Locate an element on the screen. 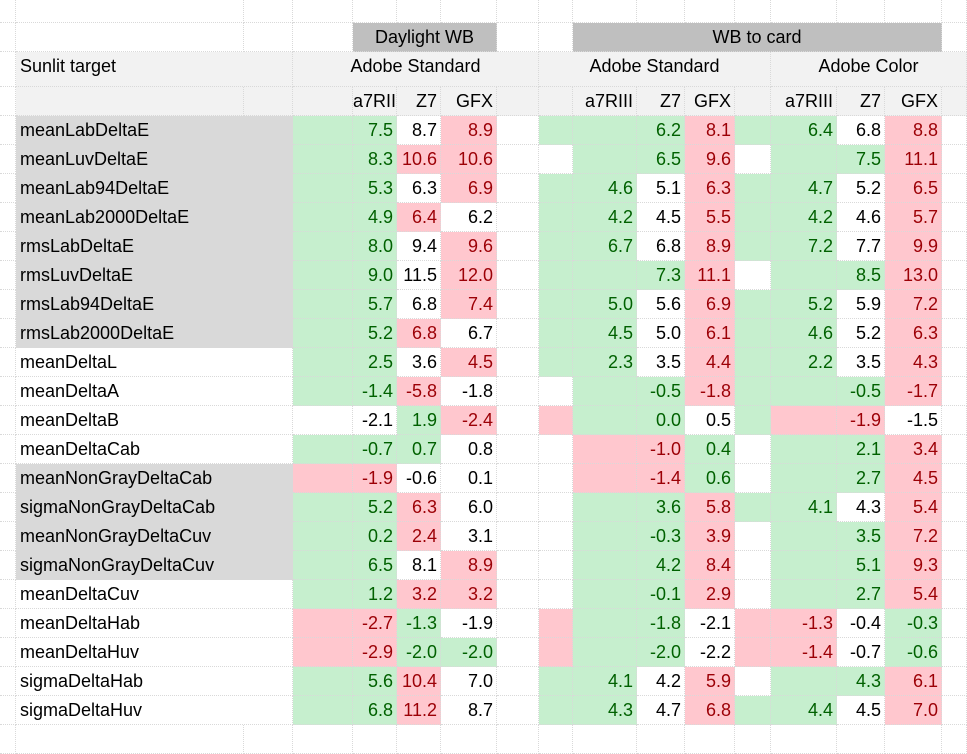  value-cell: 0.8 is located at coordinates (469, 449).